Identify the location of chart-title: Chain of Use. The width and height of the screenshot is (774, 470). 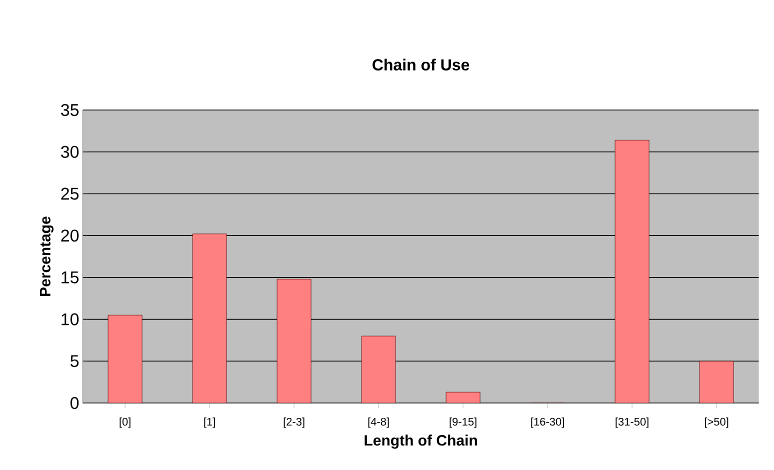
(421, 64).